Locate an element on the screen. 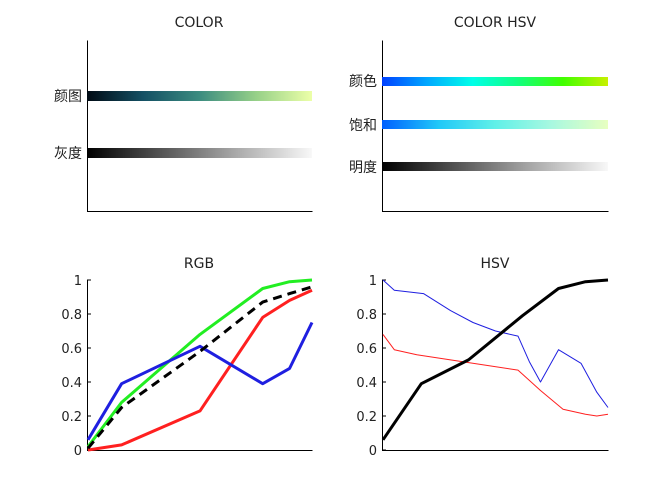 The height and width of the screenshot is (504, 672). hsv-panel-axes is located at coordinates (495, 365).